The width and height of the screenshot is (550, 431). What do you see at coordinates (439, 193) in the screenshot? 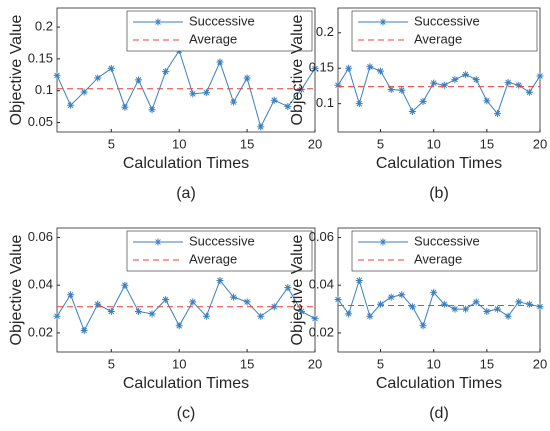
I see `caption: (b)` at bounding box center [439, 193].